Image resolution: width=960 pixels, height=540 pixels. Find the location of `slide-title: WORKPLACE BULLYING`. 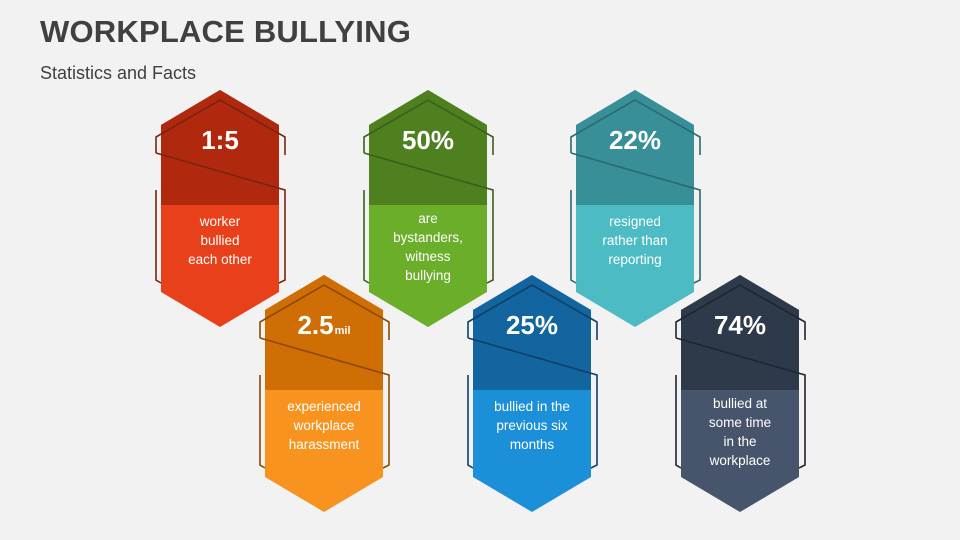

slide-title: WORKPLACE BULLYING is located at coordinates (226, 31).